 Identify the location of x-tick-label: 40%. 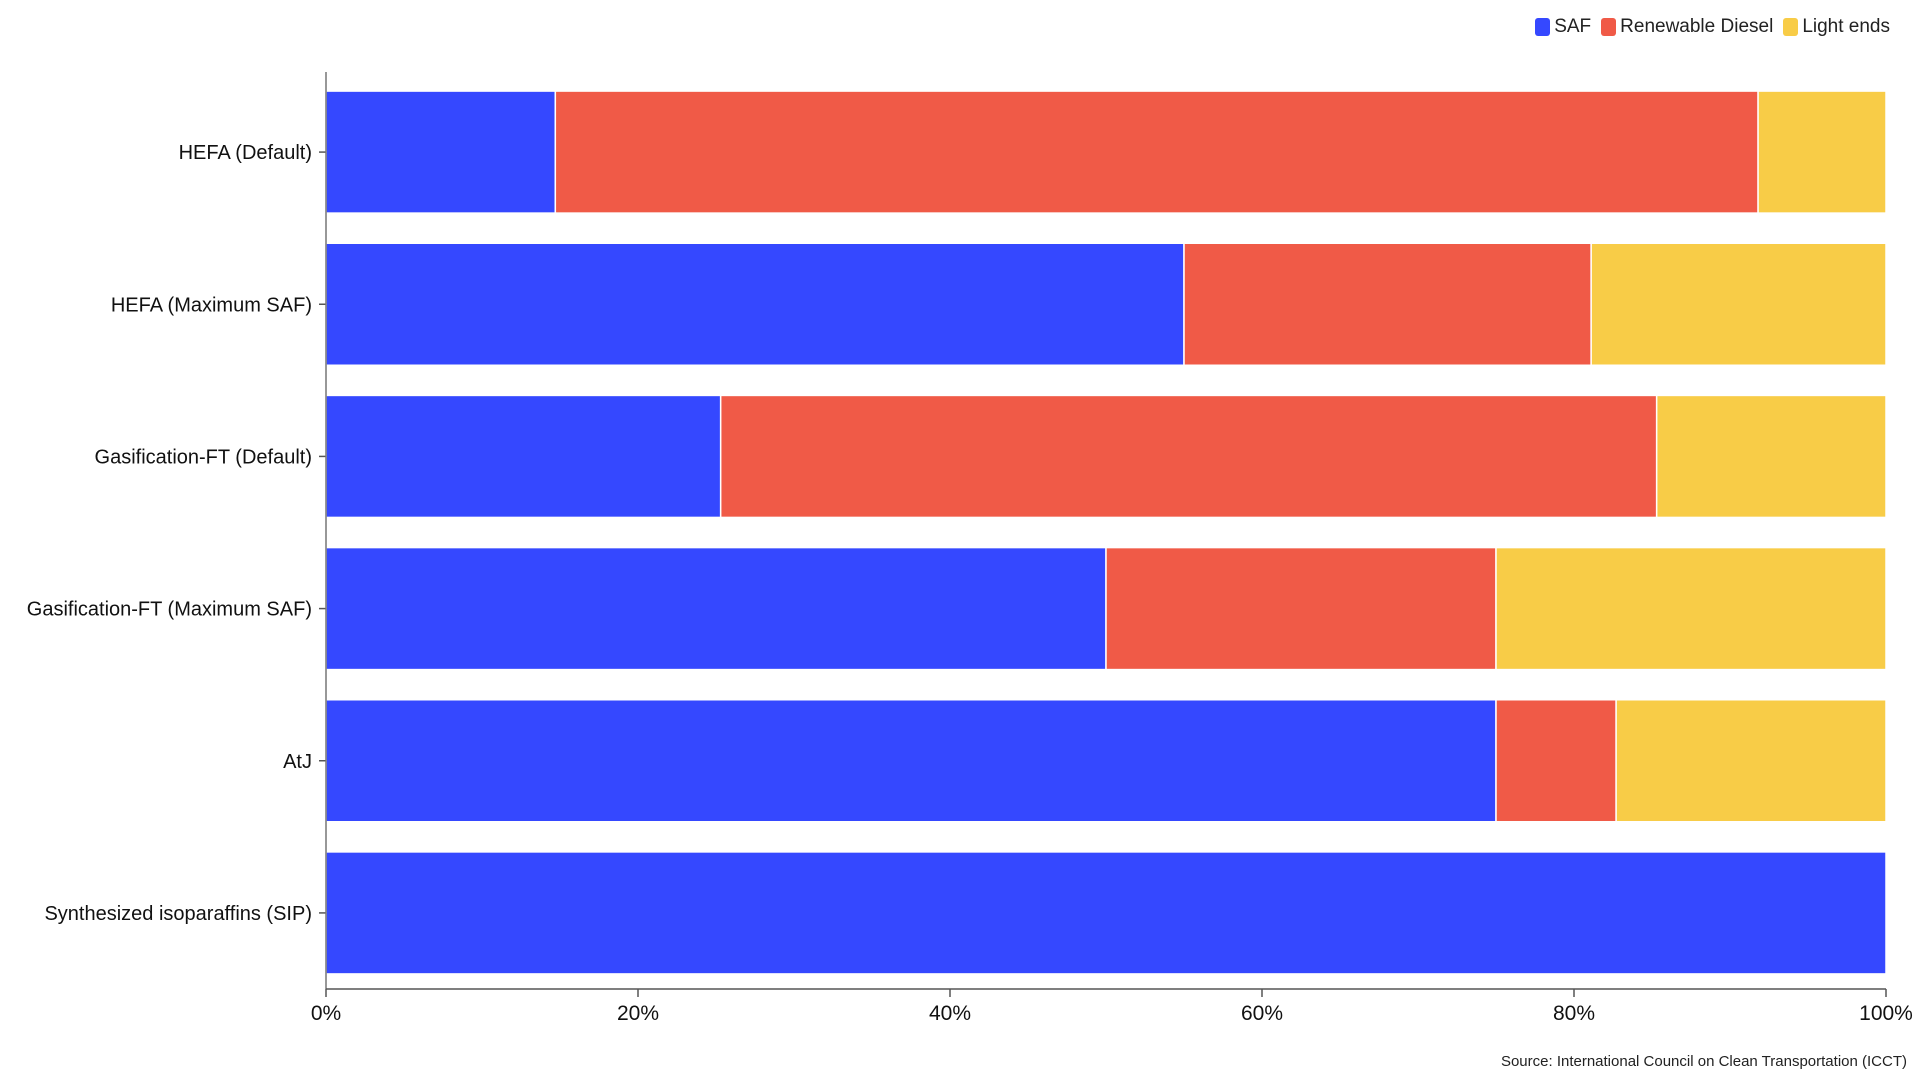
(950, 1013).